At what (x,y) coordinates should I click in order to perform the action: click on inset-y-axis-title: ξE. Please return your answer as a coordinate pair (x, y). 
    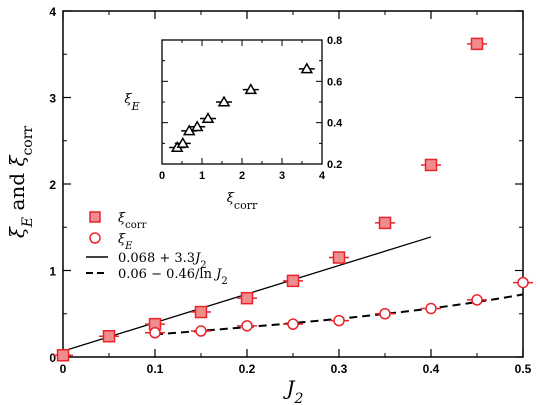
    Looking at the image, I should click on (131, 102).